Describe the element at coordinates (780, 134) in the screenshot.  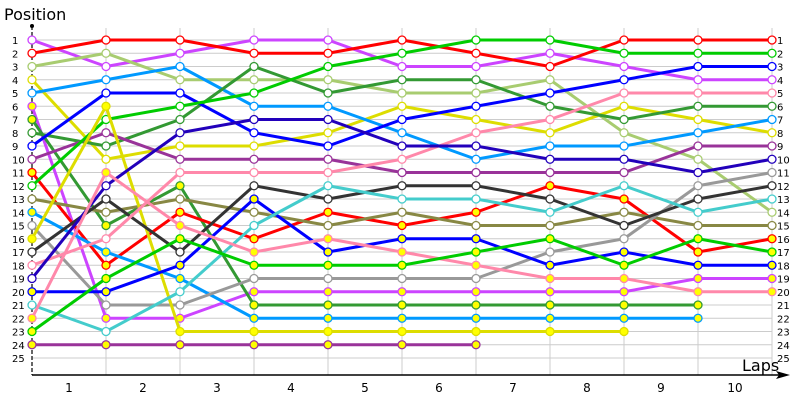
I see `y-tick-label-right: 8` at that location.